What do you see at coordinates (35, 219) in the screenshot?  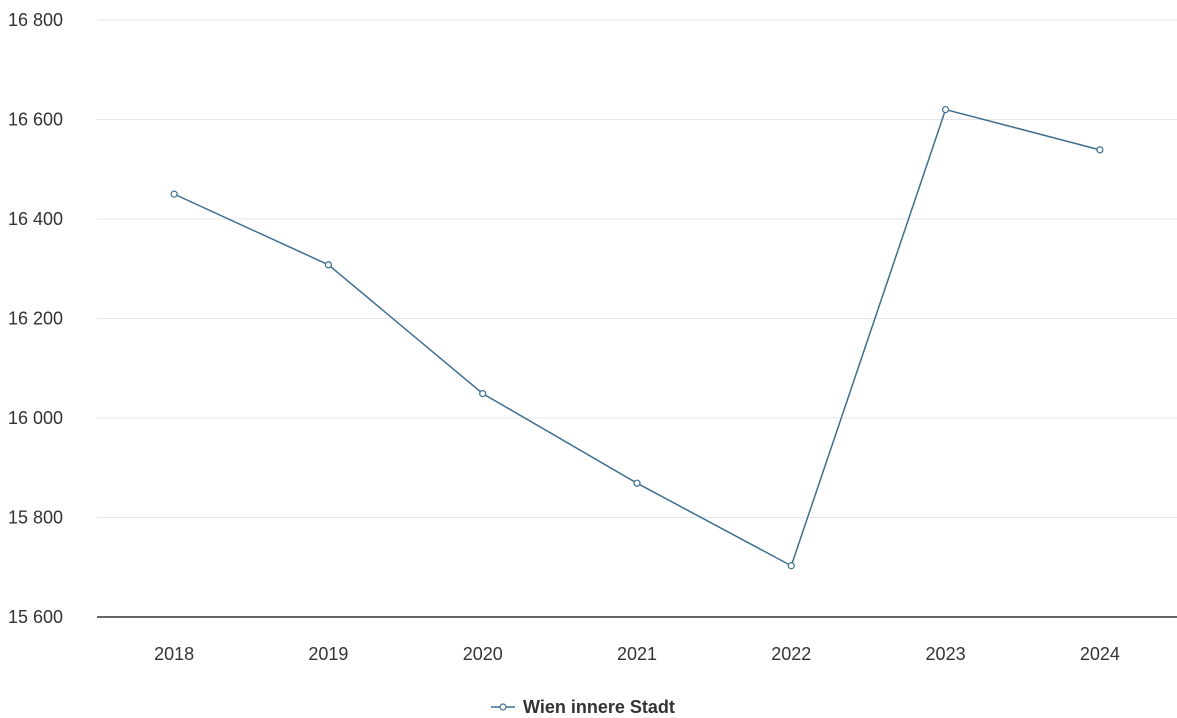 I see `y-tick-label: 16 400` at bounding box center [35, 219].